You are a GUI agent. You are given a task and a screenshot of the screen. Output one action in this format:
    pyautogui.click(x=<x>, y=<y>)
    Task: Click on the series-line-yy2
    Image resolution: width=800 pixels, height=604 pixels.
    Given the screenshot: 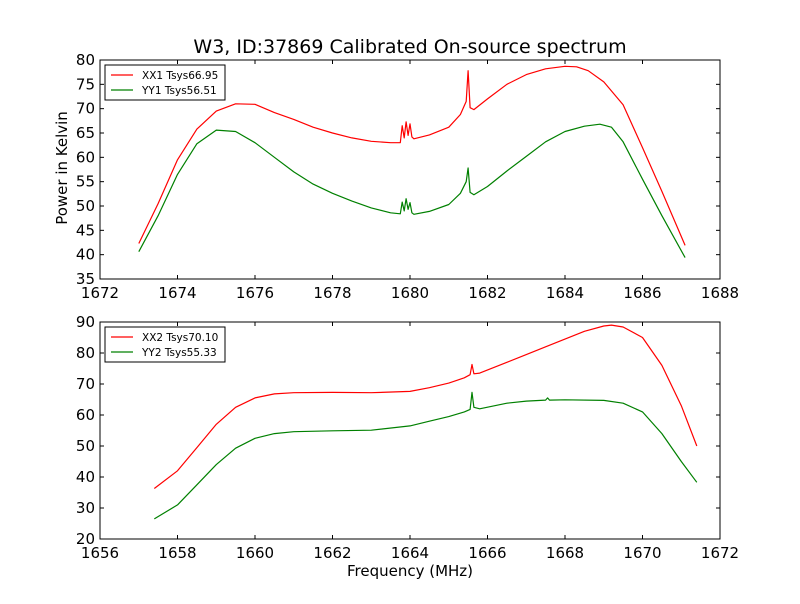 What is the action you would take?
    pyautogui.click(x=425, y=455)
    